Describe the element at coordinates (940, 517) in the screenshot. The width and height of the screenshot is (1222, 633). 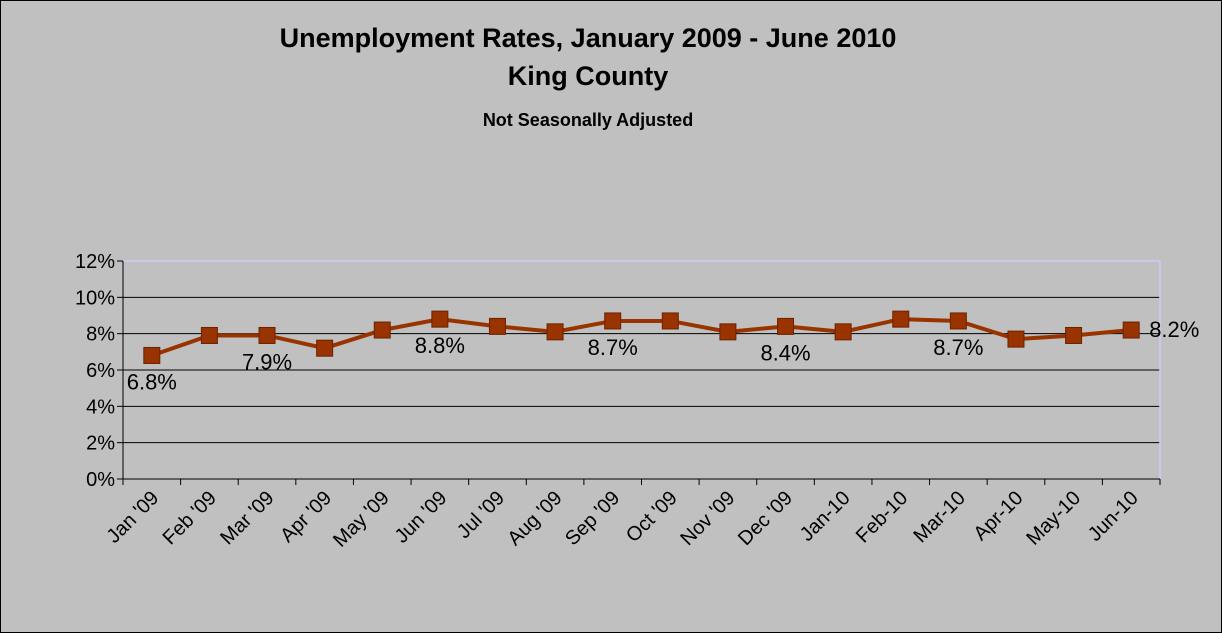
I see `x-tick-label: Mar-10` at that location.